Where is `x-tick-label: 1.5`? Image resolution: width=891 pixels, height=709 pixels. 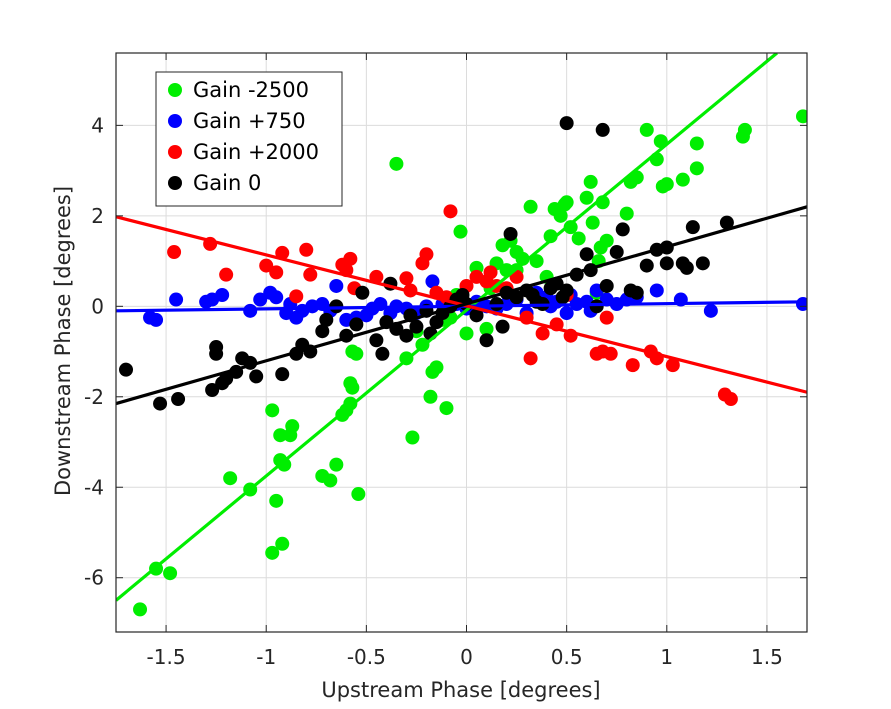
x-tick-label: 1.5 is located at coordinates (767, 657).